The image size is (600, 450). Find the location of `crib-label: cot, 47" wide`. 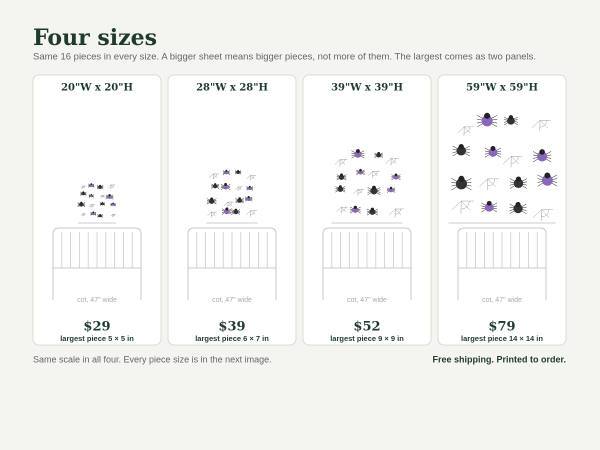

crib-label: cot, 47" wide is located at coordinates (232, 300).